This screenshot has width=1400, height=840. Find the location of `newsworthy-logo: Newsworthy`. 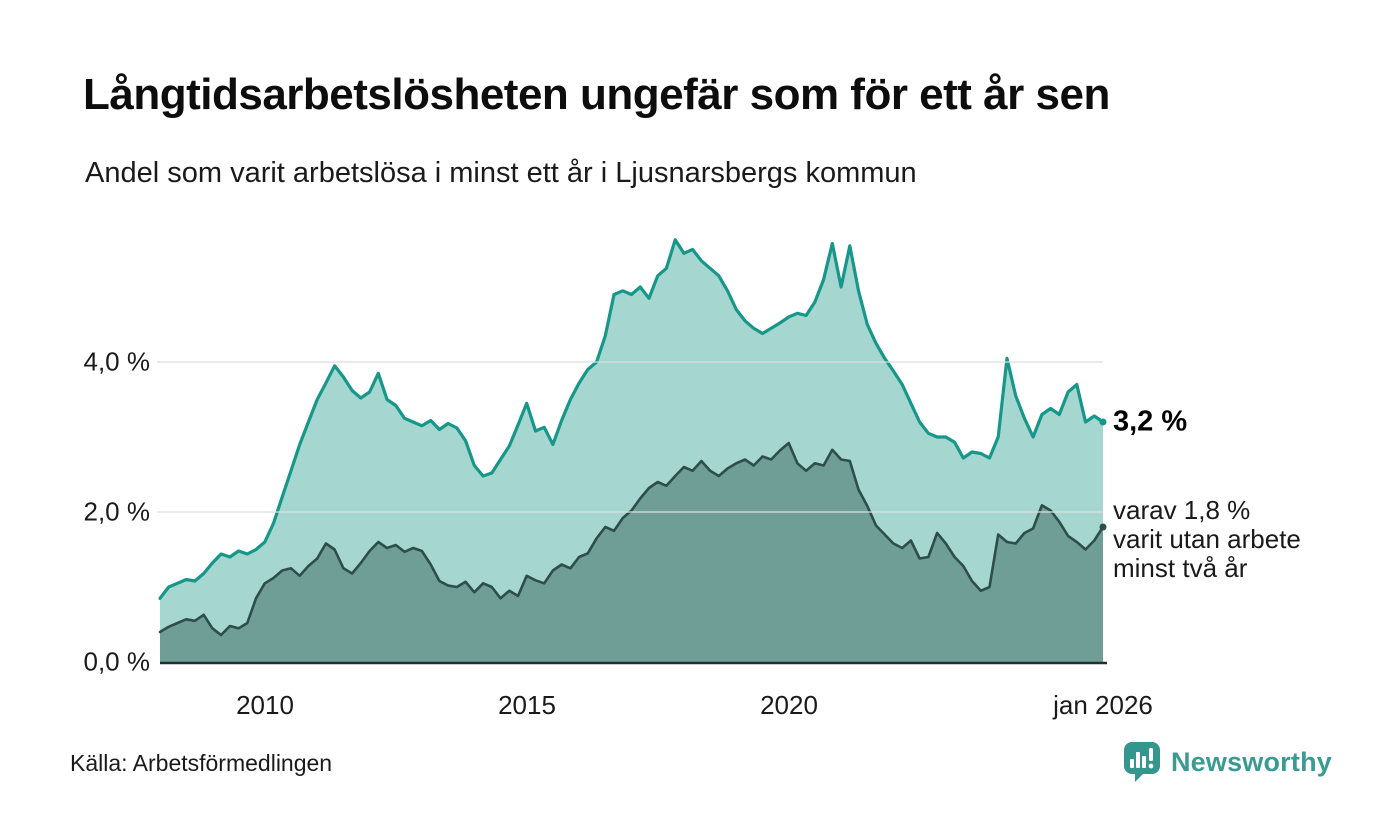

newsworthy-logo: Newsworthy is located at coordinates (1227, 762).